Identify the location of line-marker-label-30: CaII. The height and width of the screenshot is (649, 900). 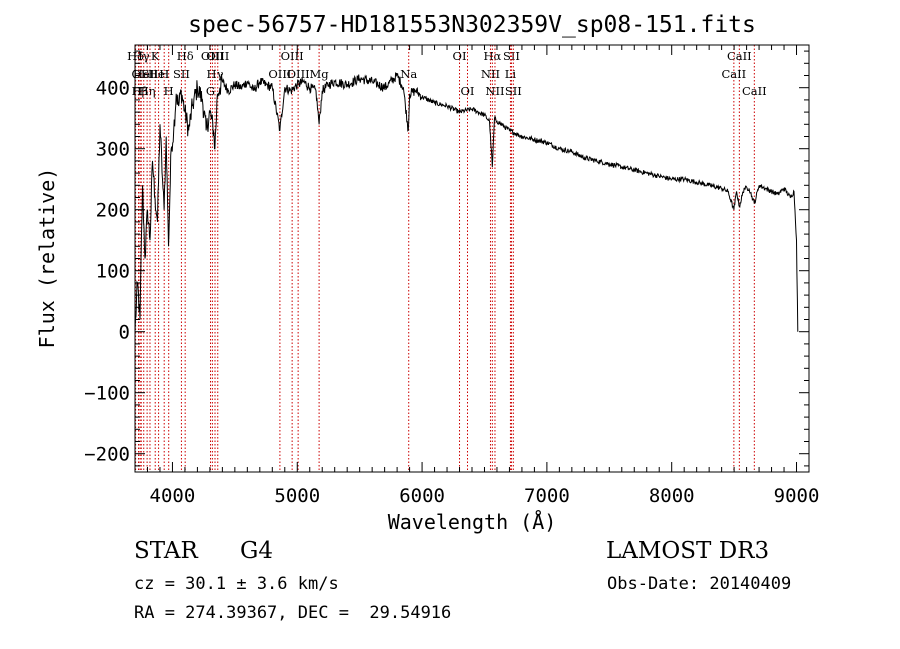
(739, 56).